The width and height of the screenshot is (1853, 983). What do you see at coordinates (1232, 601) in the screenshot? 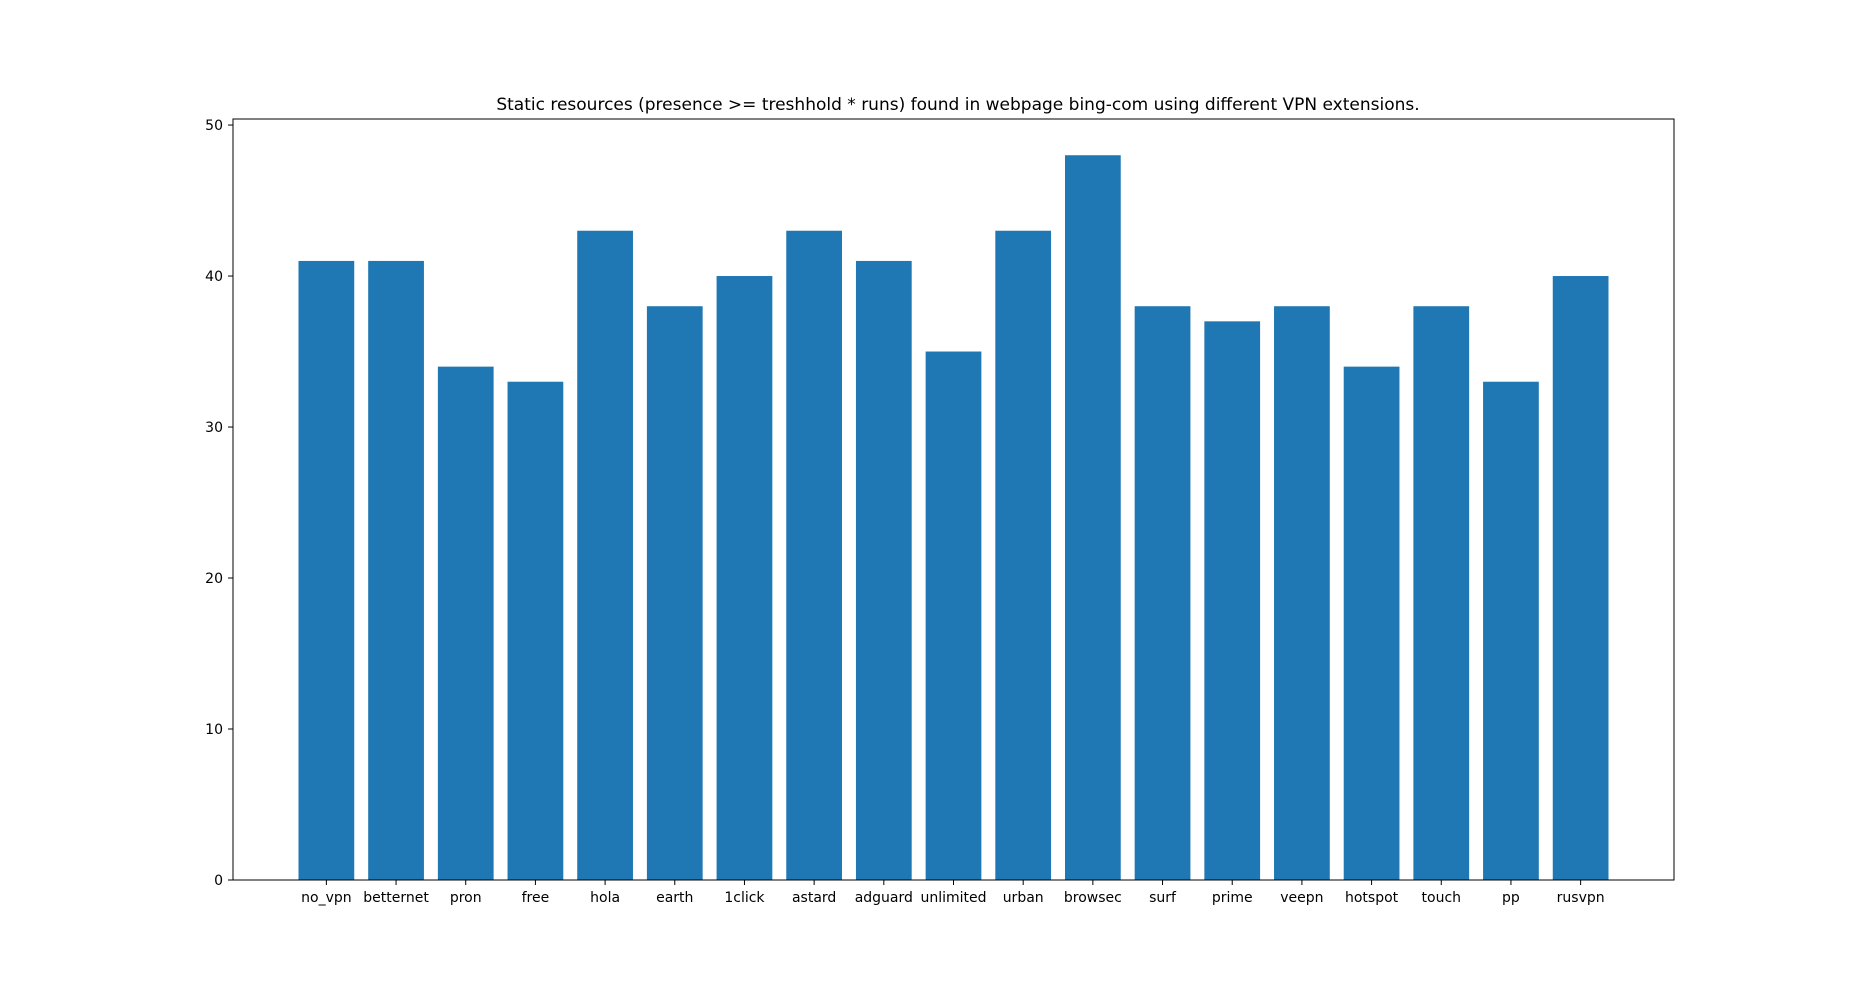
I see `bar-prime` at bounding box center [1232, 601].